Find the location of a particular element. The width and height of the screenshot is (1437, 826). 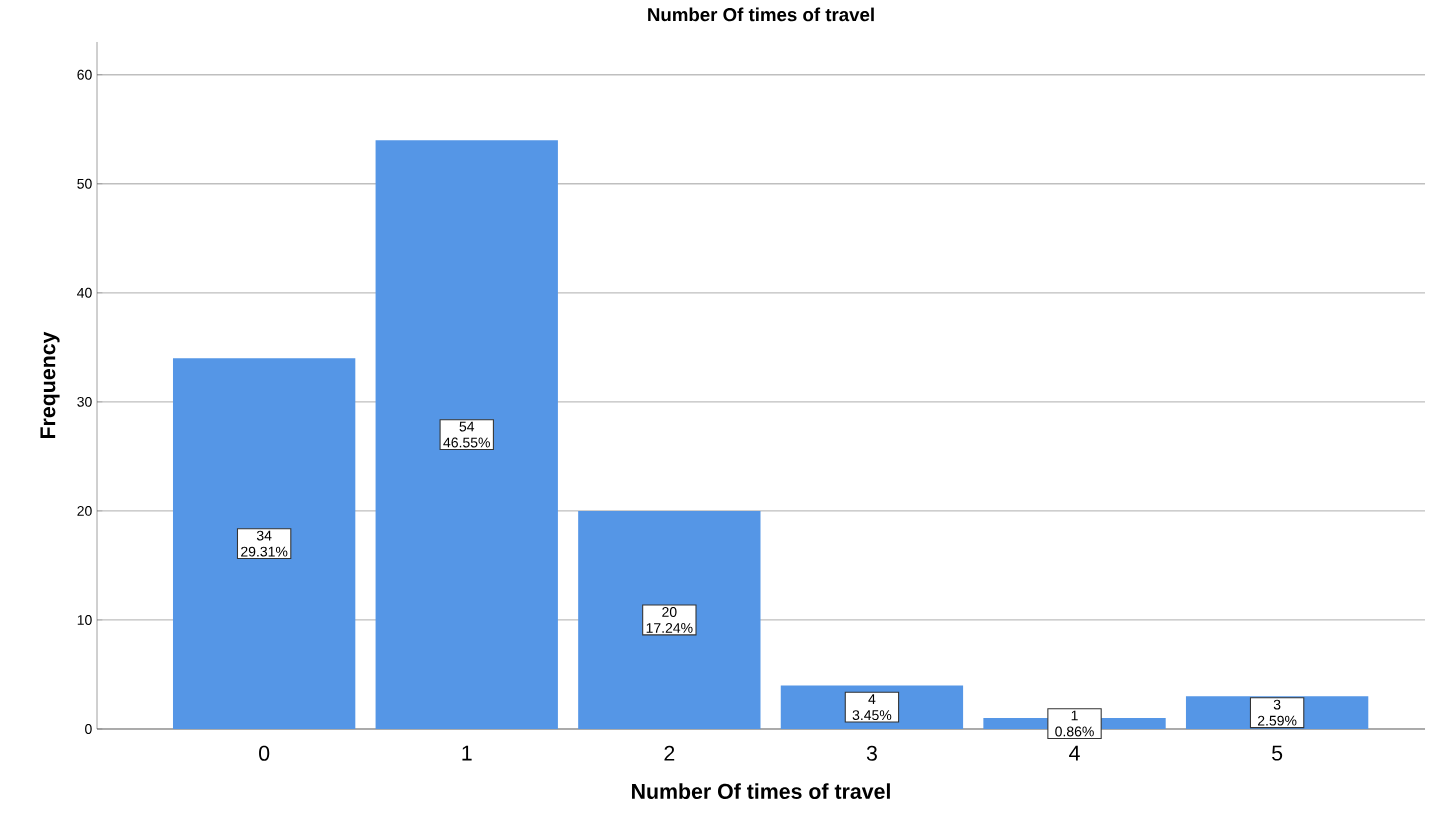

x-tick-label: 5 is located at coordinates (1277, 753).